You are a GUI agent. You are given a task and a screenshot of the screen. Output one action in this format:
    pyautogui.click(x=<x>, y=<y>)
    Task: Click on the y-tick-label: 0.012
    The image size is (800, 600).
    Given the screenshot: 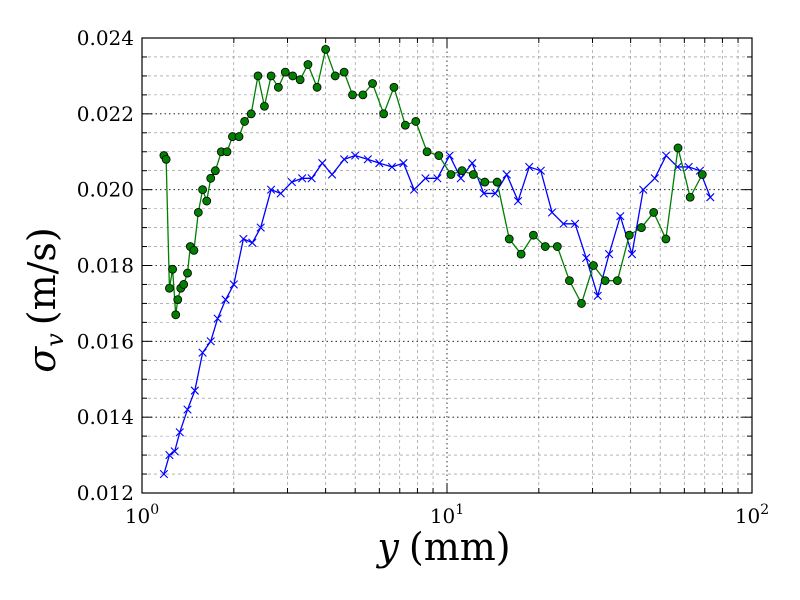 What is the action you would take?
    pyautogui.click(x=105, y=493)
    